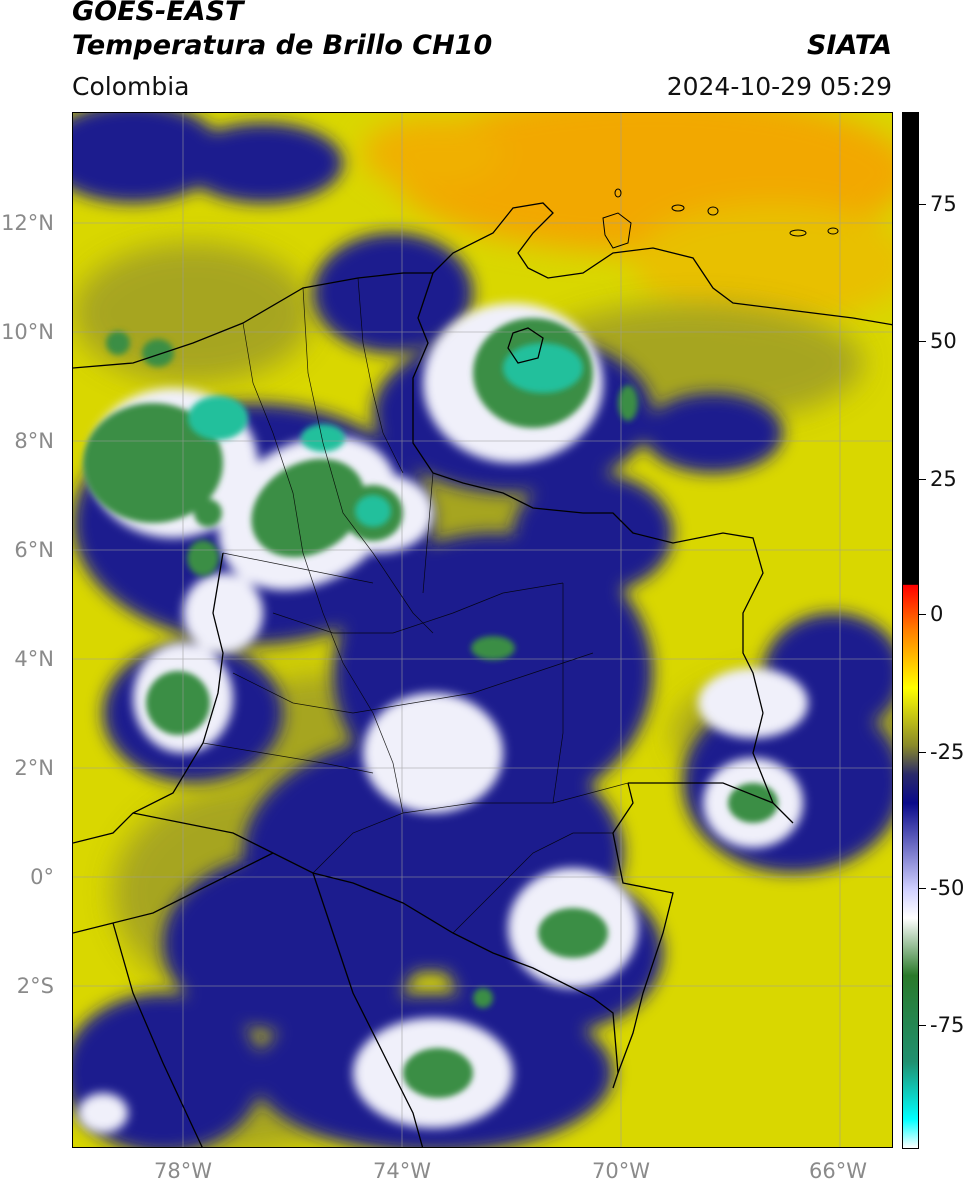 The image size is (966, 1190). Describe the element at coordinates (402, 1171) in the screenshot. I see `lon-tick-74w: 74°W` at that location.